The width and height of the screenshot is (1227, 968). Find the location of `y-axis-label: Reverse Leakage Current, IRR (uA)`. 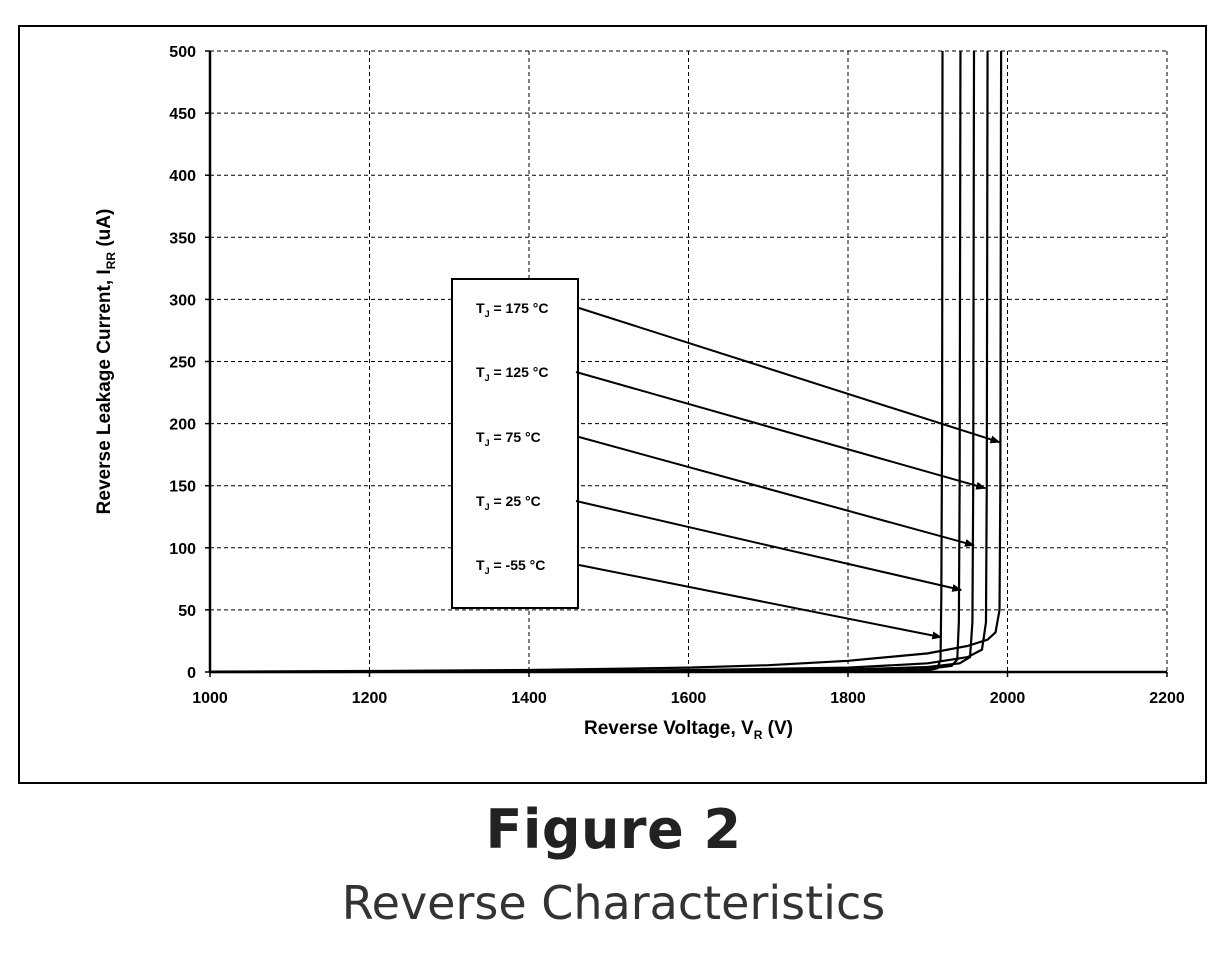

y-axis-label: Reverse Leakage Current, IRR (uA) is located at coordinates (106, 362).